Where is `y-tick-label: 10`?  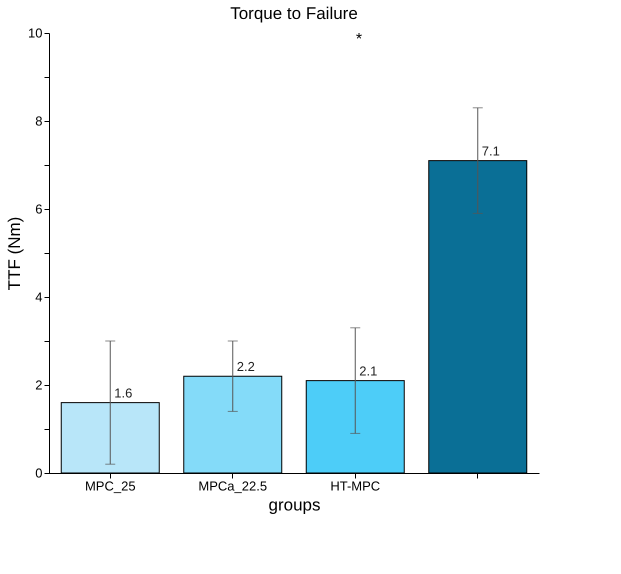
y-tick-label: 10 is located at coordinates (35, 33).